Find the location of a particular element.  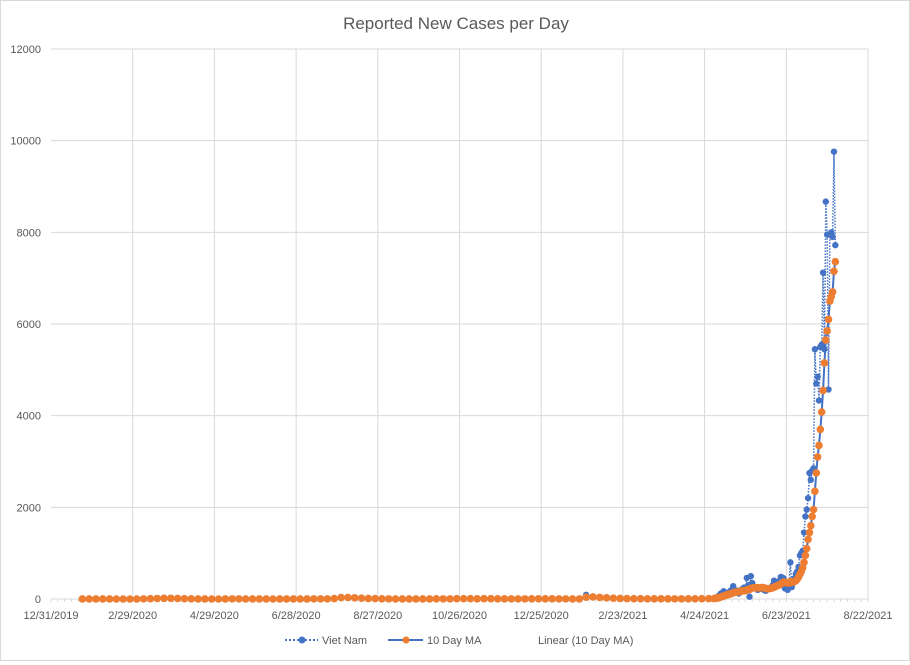

legend-label-10-day-ma: 10 Day MA is located at coordinates (454, 641).